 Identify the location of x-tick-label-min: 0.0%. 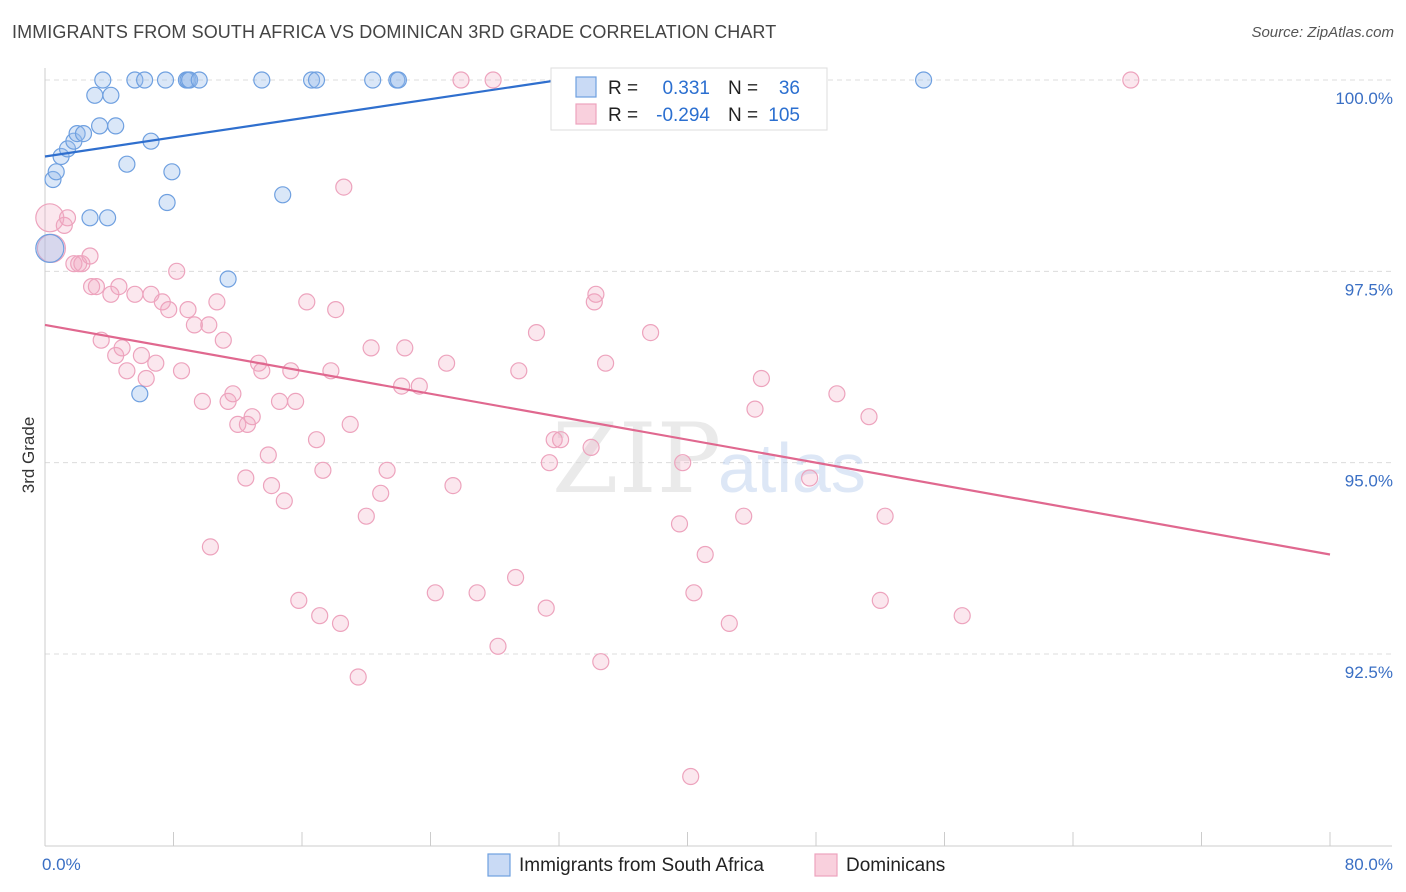
(61, 864).